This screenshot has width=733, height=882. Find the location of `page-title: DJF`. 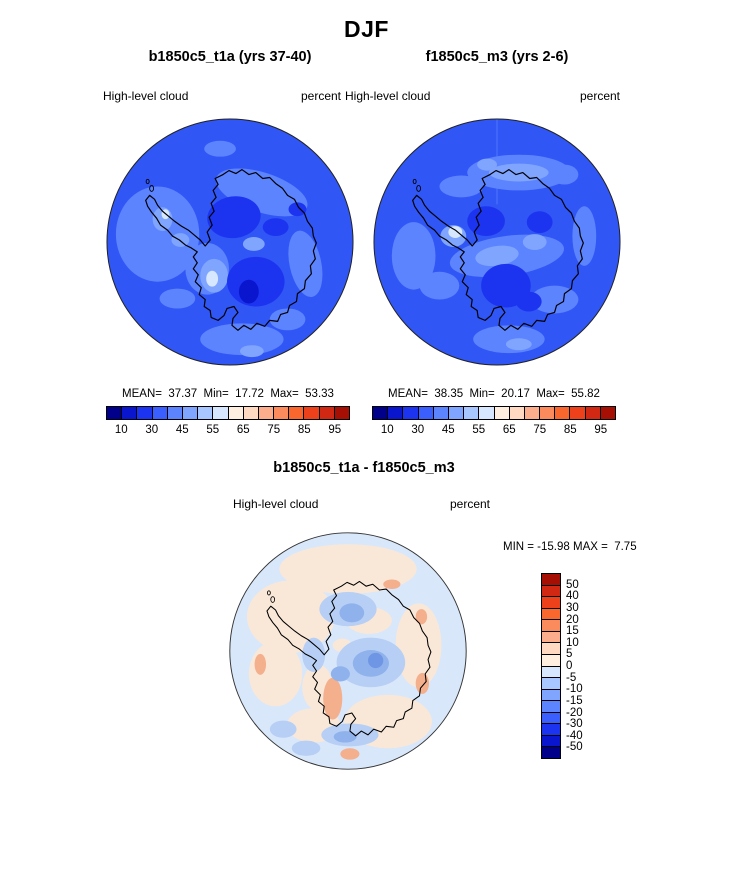

page-title: DJF is located at coordinates (366, 29).